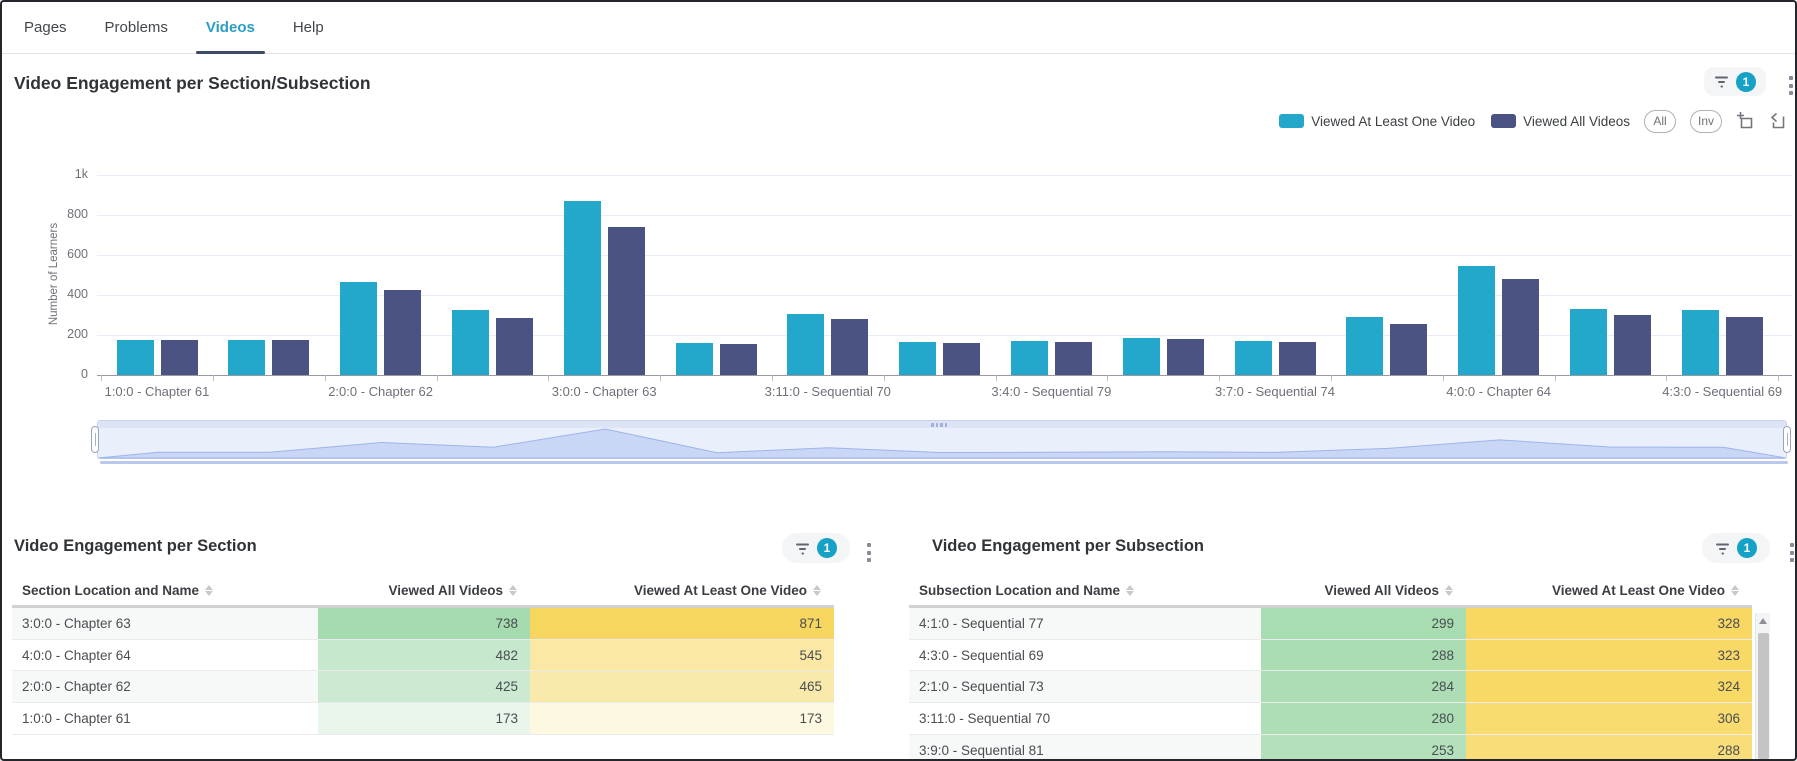 The width and height of the screenshot is (1797, 761). Describe the element at coordinates (1498, 391) in the screenshot. I see `x-axis-category-label: 4:0:0 - Chapter 64` at that location.